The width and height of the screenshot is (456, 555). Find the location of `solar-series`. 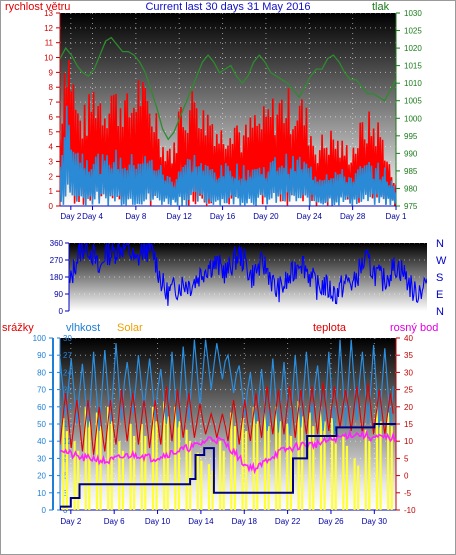

solar-series is located at coordinates (227, 455).